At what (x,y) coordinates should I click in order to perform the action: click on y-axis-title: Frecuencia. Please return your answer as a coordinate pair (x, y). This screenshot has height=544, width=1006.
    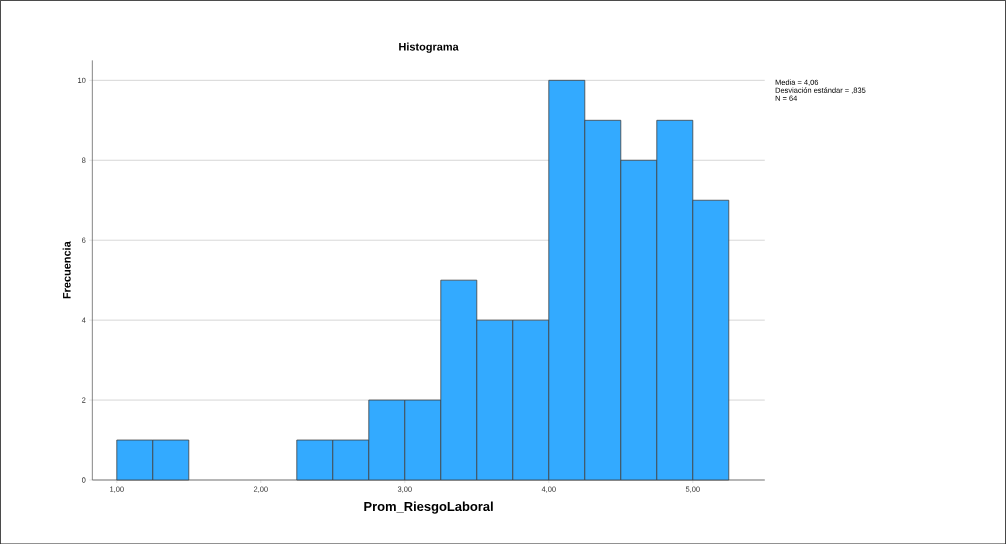
    Looking at the image, I should click on (66, 270).